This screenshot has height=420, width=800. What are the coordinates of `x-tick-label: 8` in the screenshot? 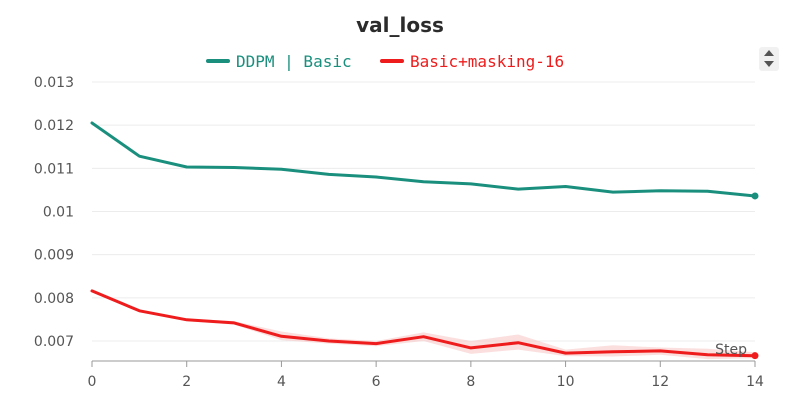 It's located at (470, 382).